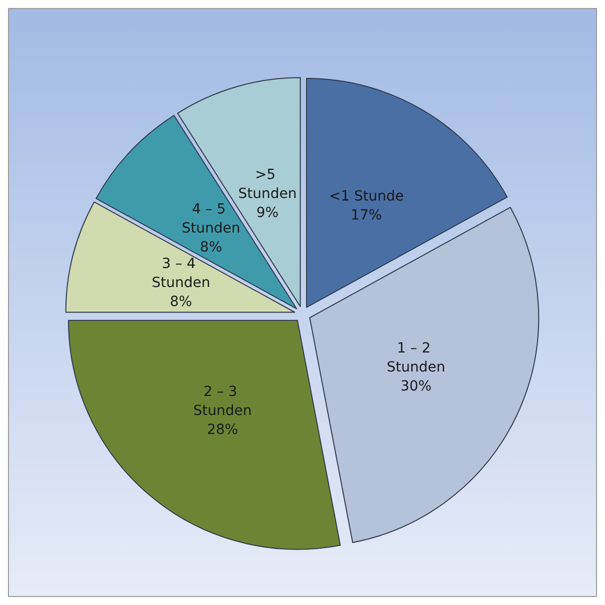 Image resolution: width=605 pixels, height=605 pixels. Describe the element at coordinates (267, 184) in the screenshot. I see `slice-label: >5 Stunden` at that location.